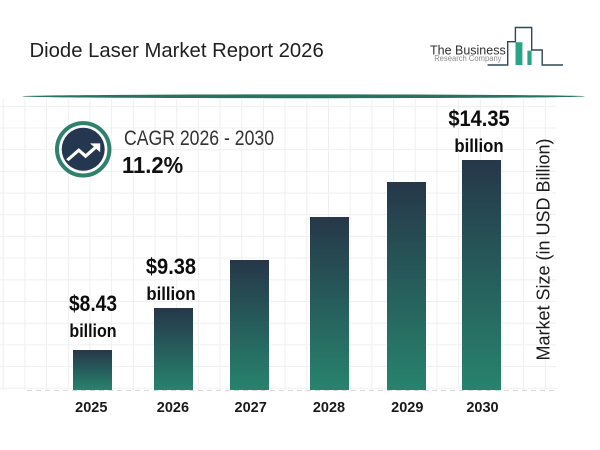 Image resolution: width=600 pixels, height=450 pixels. I want to click on svg-text: The Business, so click(468, 49).